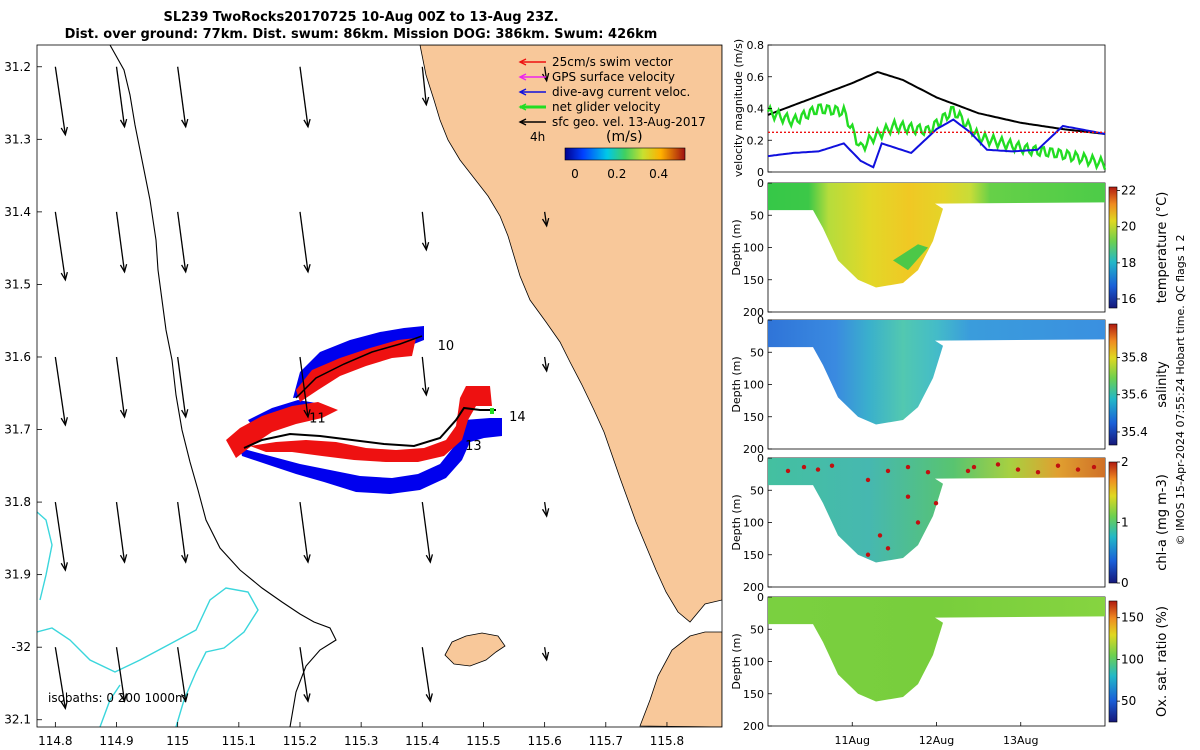  What do you see at coordinates (23, 393) in the screenshot?
I see `map-y-axis: 31.2 31.3 31.4 31.5 31.6 31.7 31.8 31.9 -32 32.1` at bounding box center [23, 393].